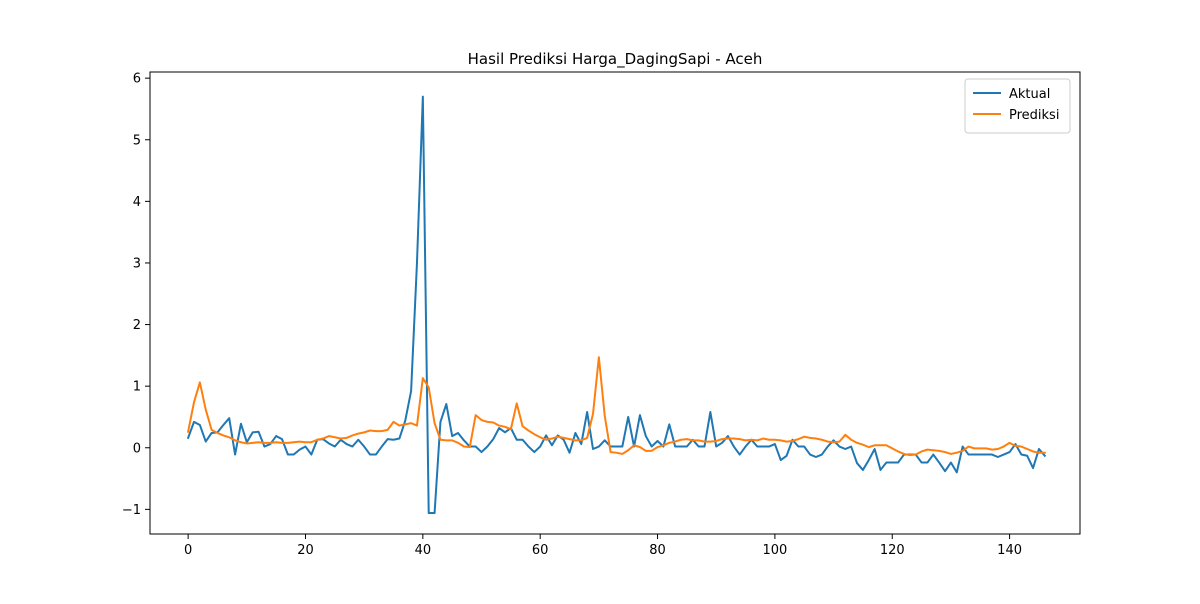 The image size is (1200, 604). Describe the element at coordinates (137, 79) in the screenshot. I see `y-tick-label: 6` at that location.